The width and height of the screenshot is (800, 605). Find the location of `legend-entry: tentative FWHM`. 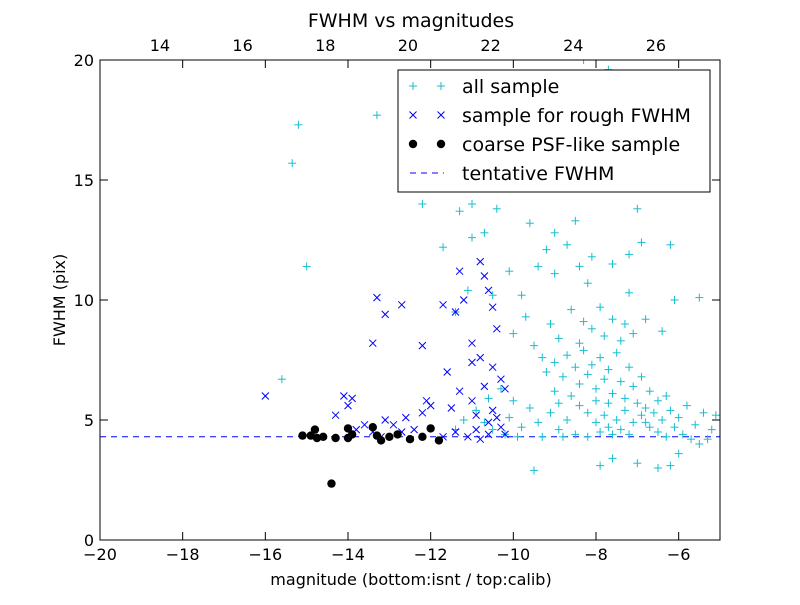

legend-entry: tentative FWHM is located at coordinates (512, 174).